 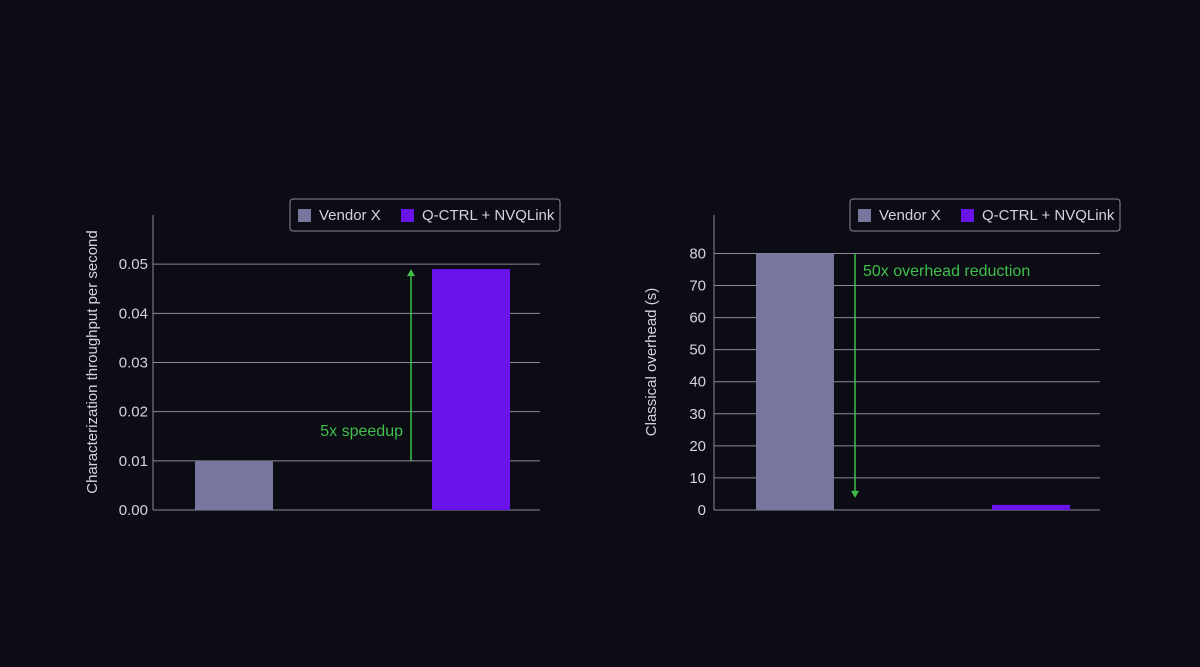 What do you see at coordinates (133, 510) in the screenshot?
I see `y-tick-label: 0.00` at bounding box center [133, 510].